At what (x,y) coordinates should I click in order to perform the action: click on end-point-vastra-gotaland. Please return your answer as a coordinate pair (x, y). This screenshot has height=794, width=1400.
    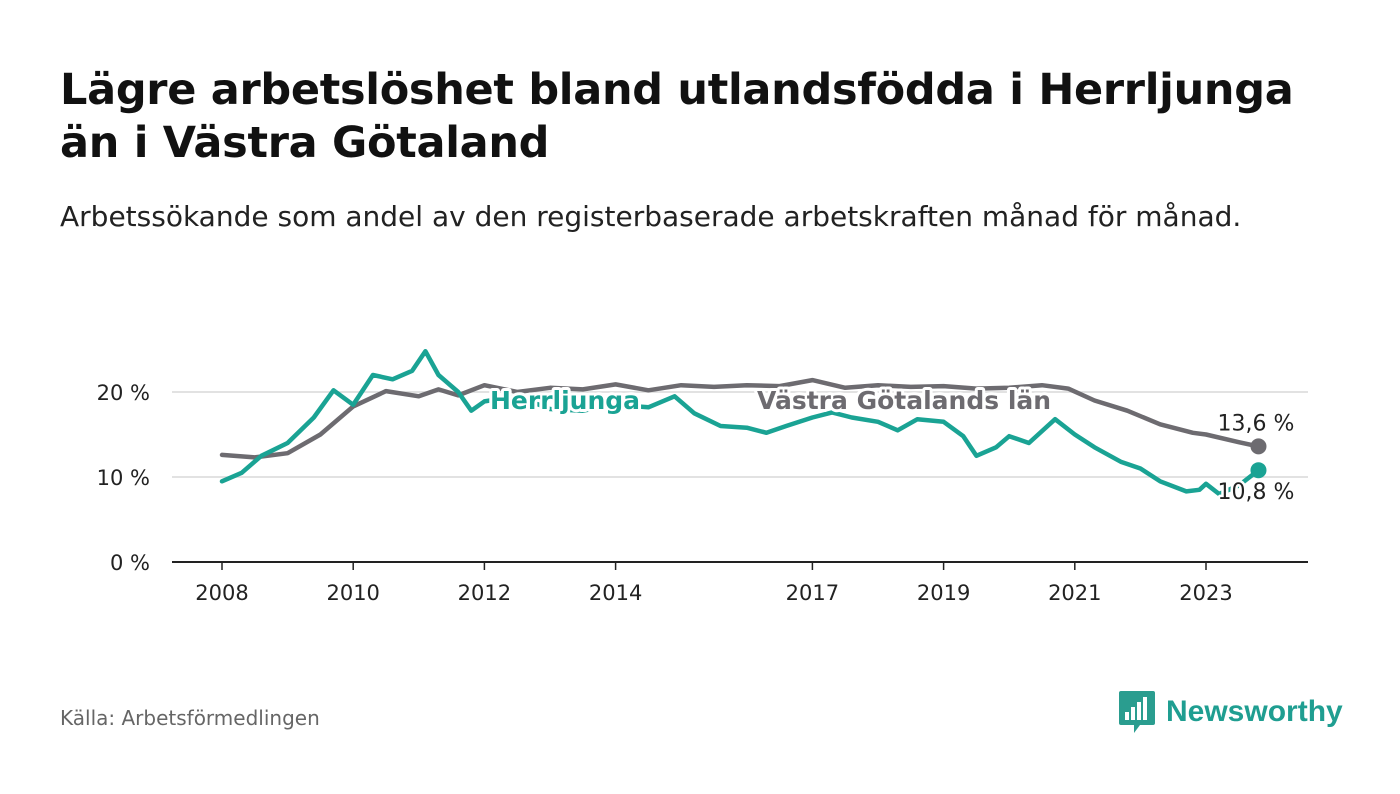
    Looking at the image, I should click on (1258, 446).